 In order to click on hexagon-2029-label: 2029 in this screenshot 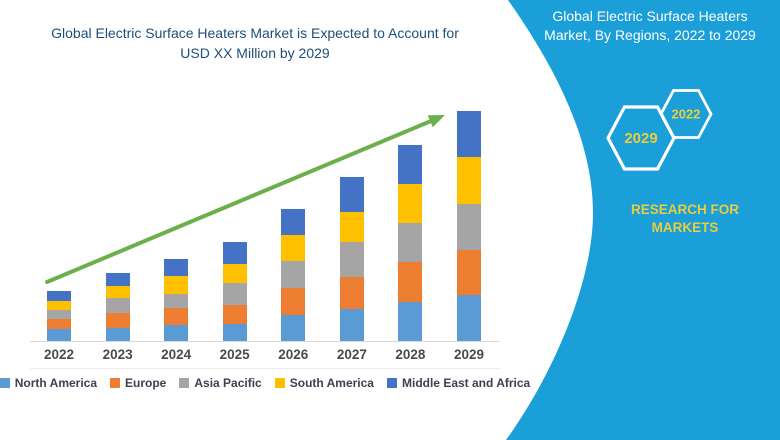, I will do `click(640, 138)`.